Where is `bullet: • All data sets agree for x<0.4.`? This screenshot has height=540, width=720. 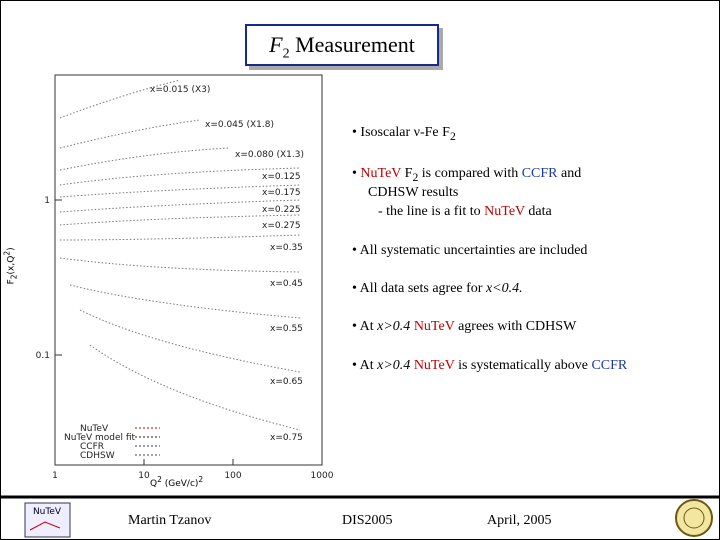
bullet: • All data sets agree for x<0.4. is located at coordinates (437, 289).